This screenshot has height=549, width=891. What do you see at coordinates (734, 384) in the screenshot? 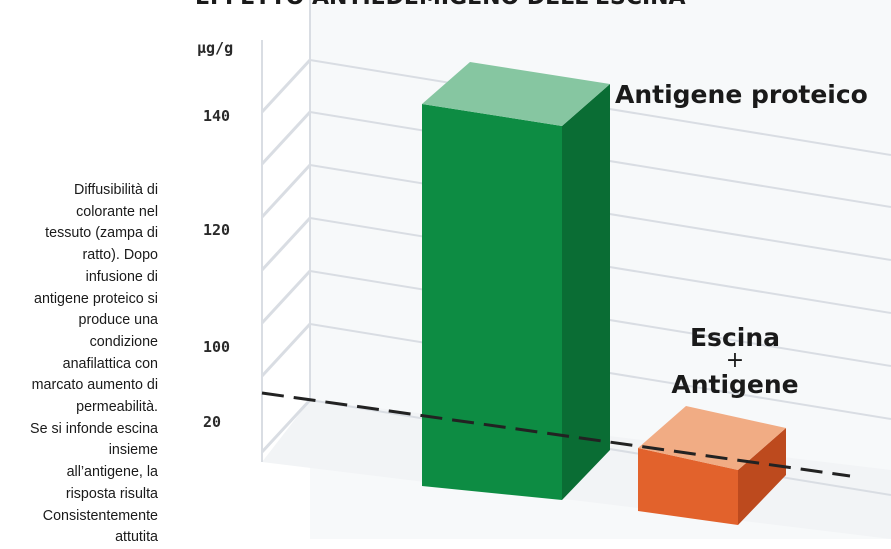
I see `category-label: Antigene` at bounding box center [734, 384].